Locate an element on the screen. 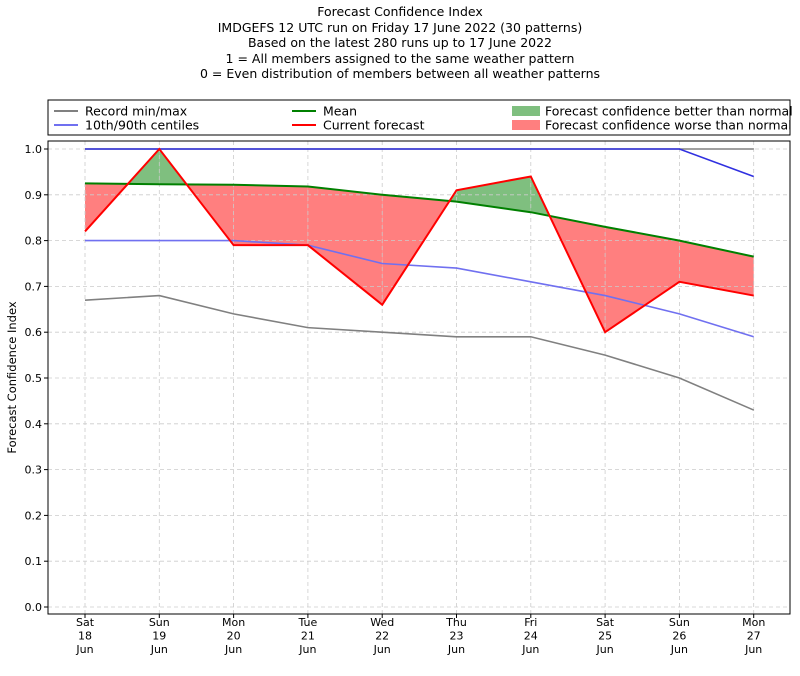 The width and height of the screenshot is (800, 676). x-tick-label-line: 19 is located at coordinates (159, 636).